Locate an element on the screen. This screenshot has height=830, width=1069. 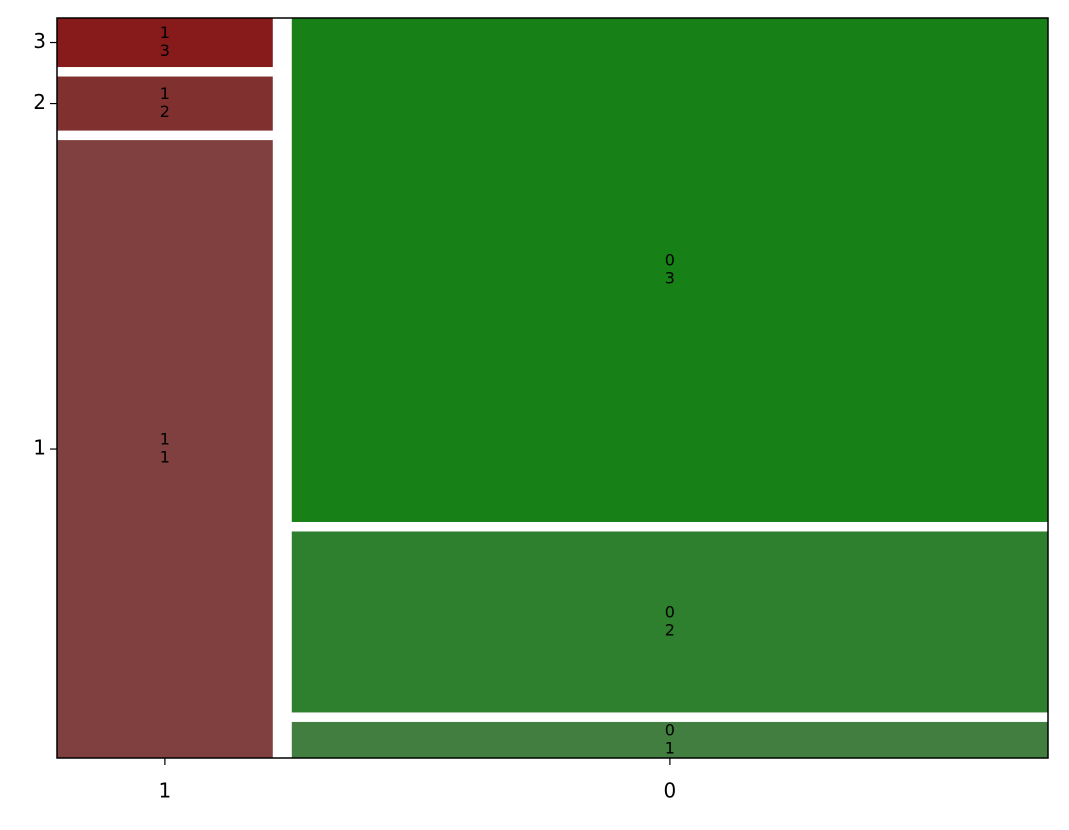
y-tick-label: 3 is located at coordinates (39, 41).